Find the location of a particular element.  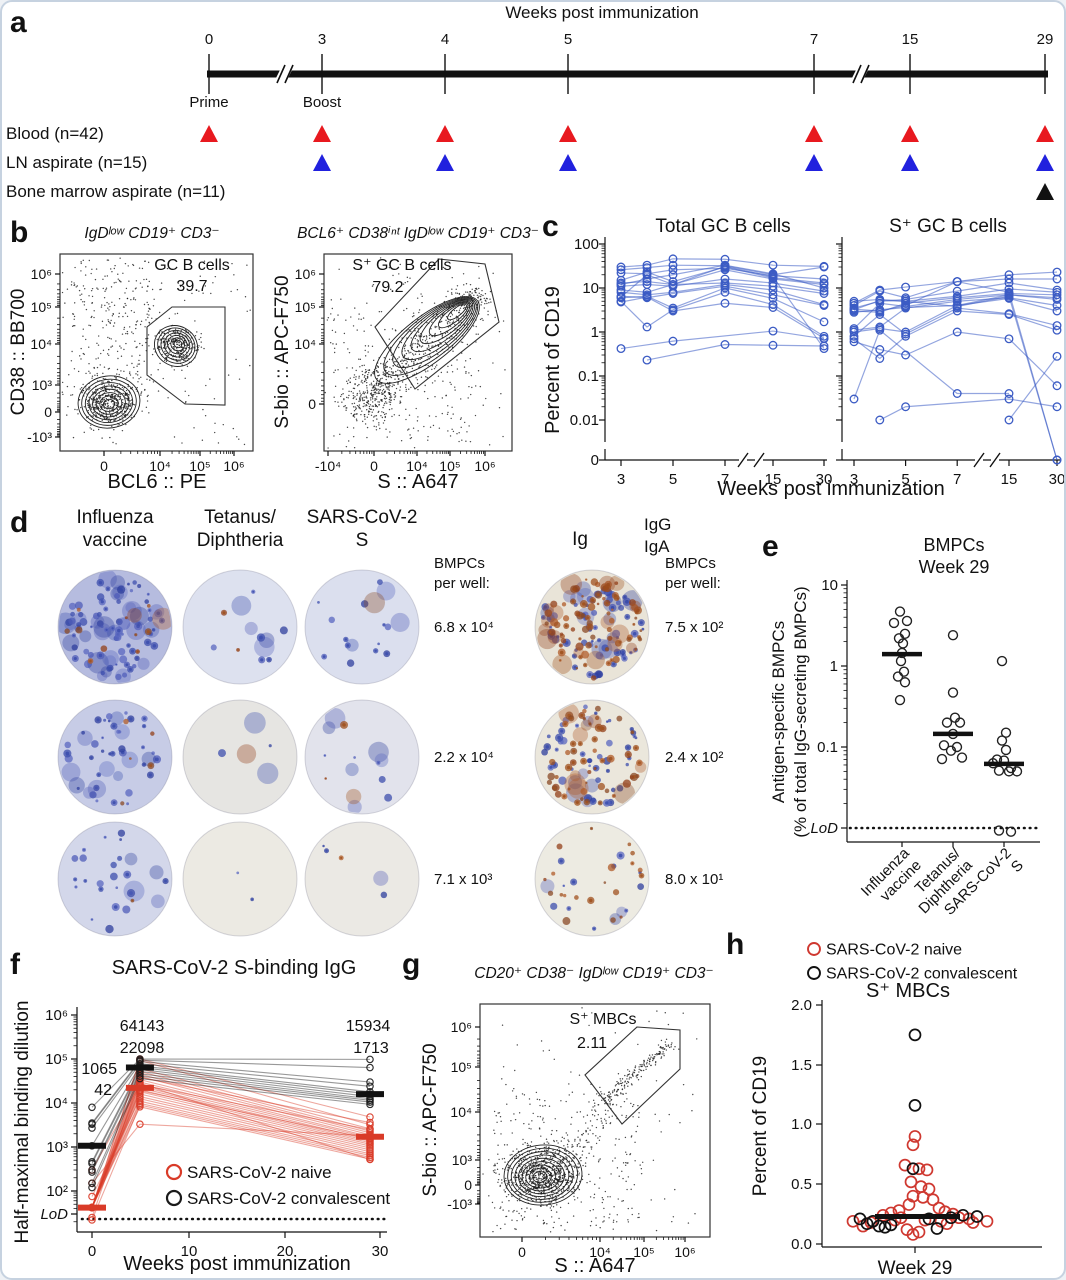

flow-contours is located at coordinates (543, 1175).